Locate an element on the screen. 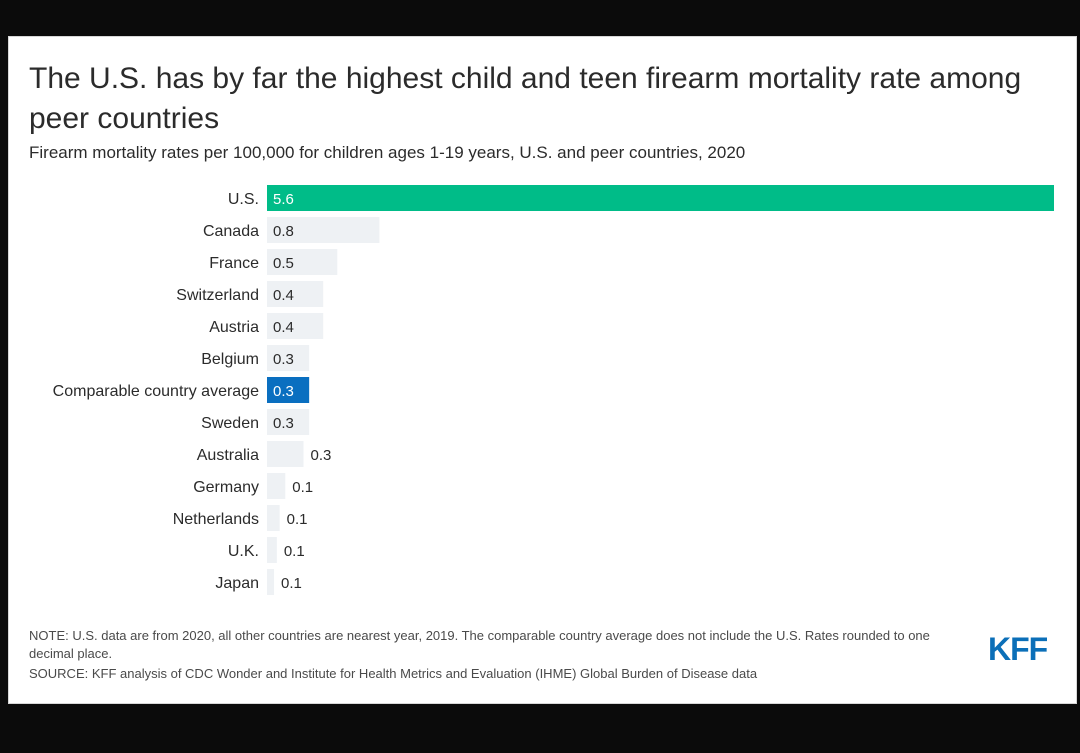 The image size is (1080, 753). bar-netherlands is located at coordinates (273, 518).